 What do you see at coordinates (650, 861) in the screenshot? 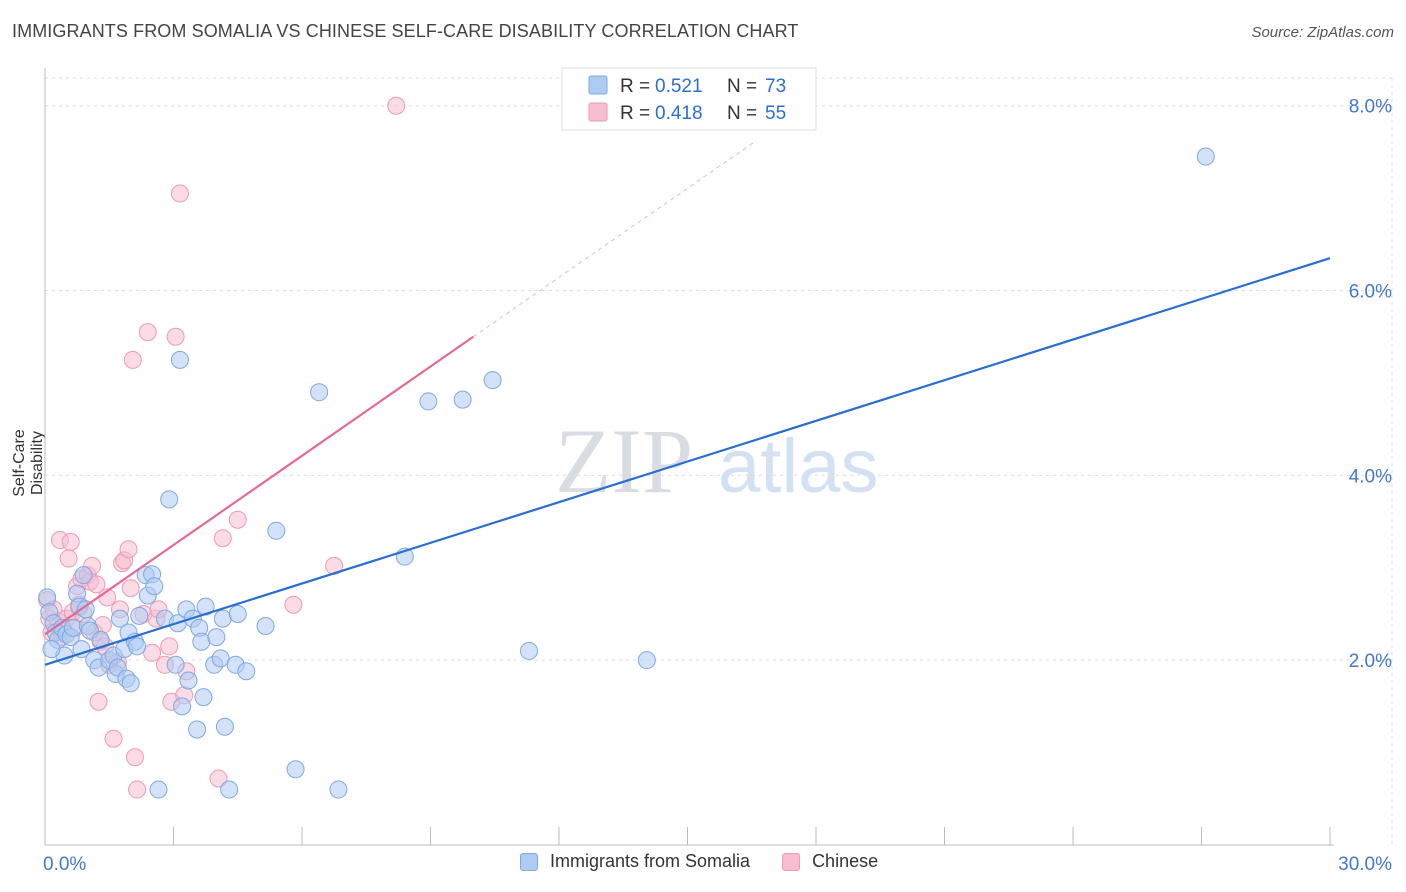
I see `legend-label-somalia: Immigrants from Somalia` at bounding box center [650, 861].